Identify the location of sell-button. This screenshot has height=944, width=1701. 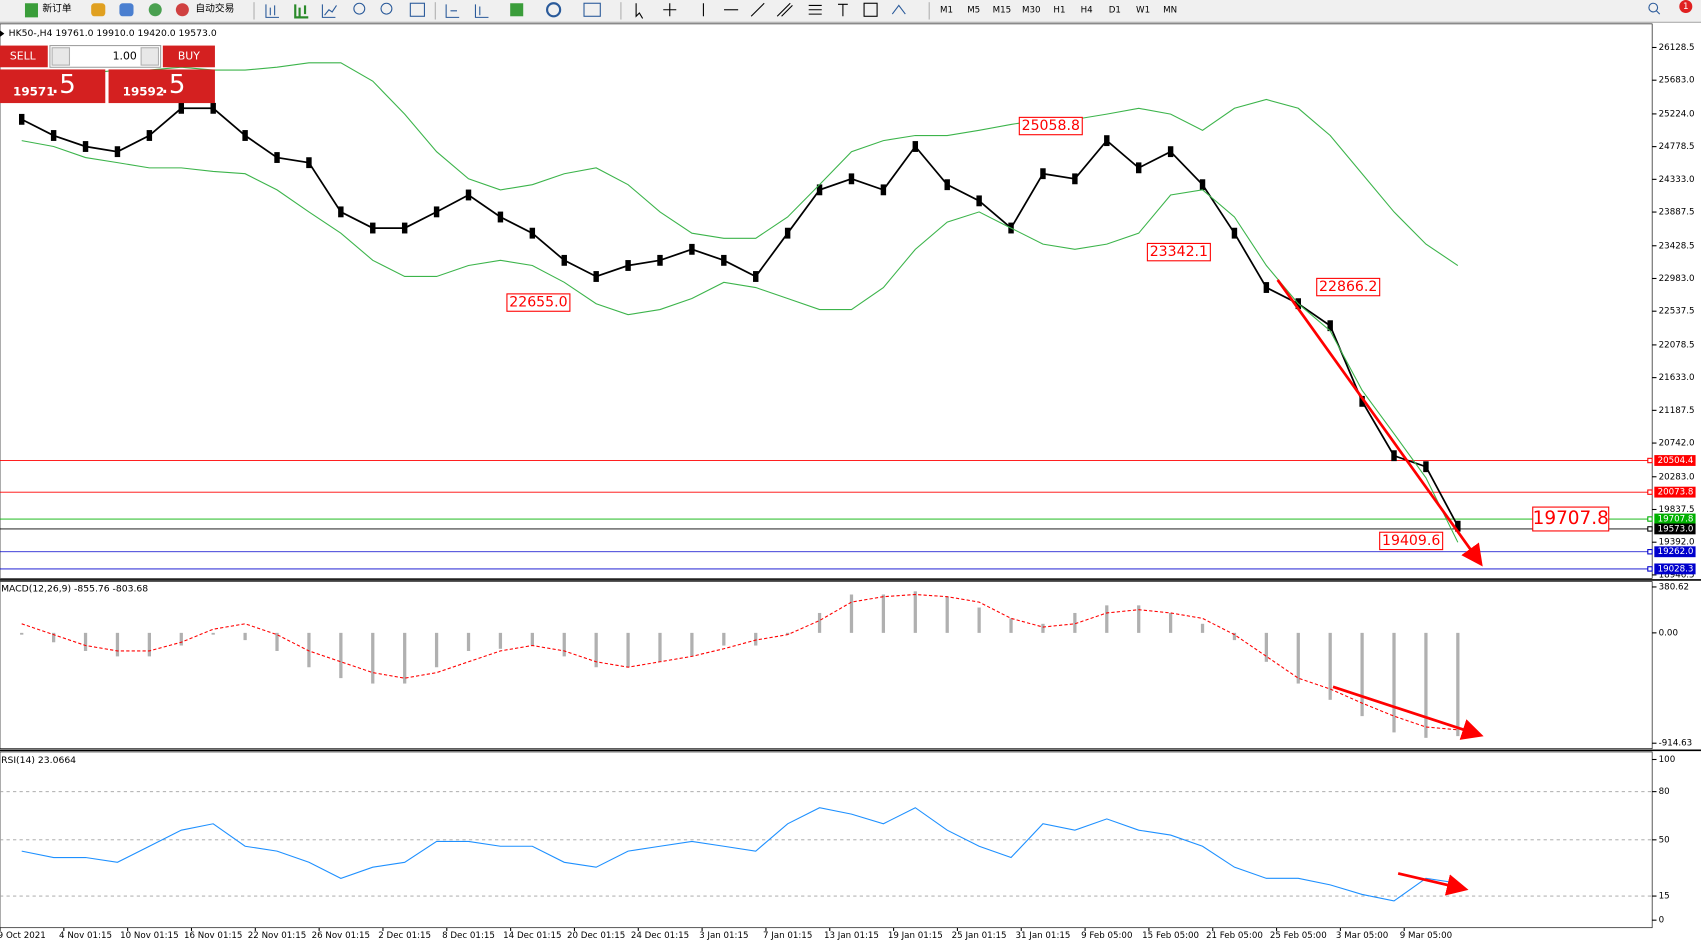
(24, 56).